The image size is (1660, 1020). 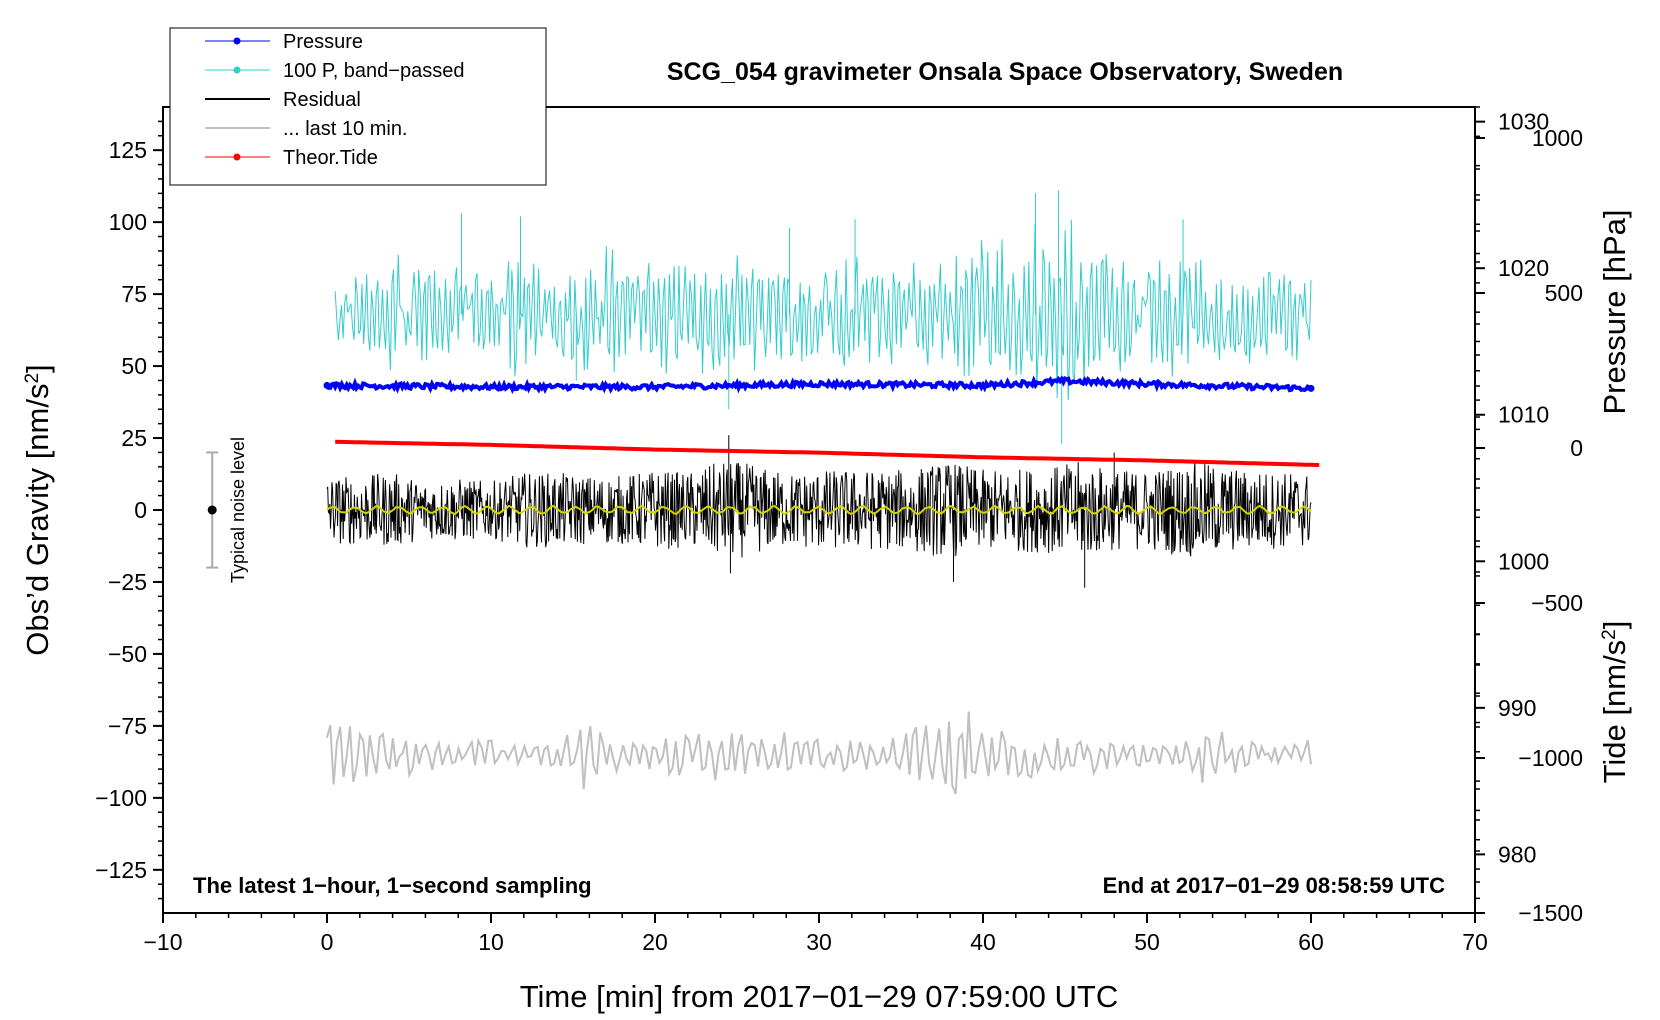 I want to click on y-tick-label: 50, so click(x=134, y=366).